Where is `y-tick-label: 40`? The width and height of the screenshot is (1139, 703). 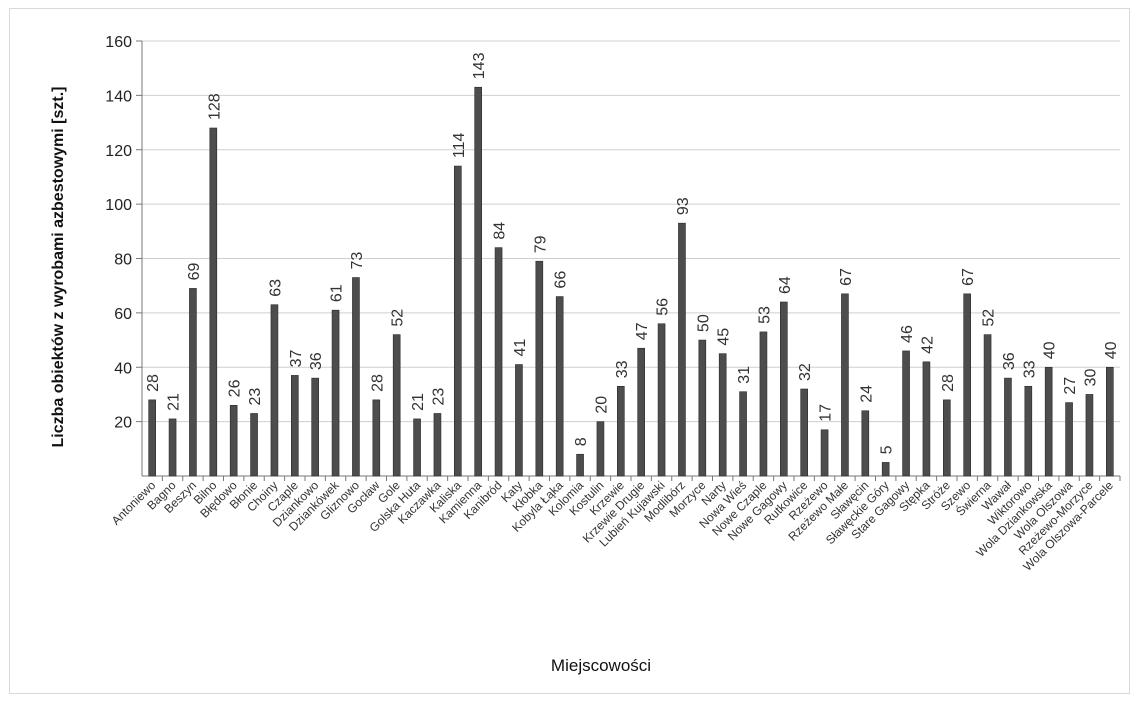
y-tick-label: 40 is located at coordinates (123, 368).